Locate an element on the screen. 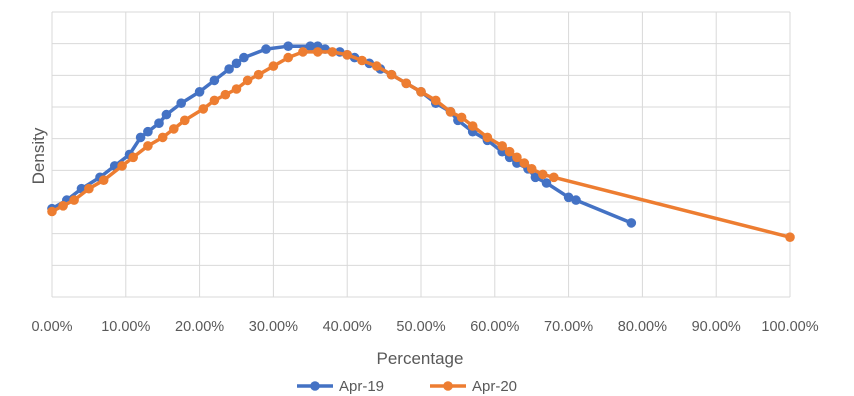  x-tick-label: 70.00% is located at coordinates (568, 327).